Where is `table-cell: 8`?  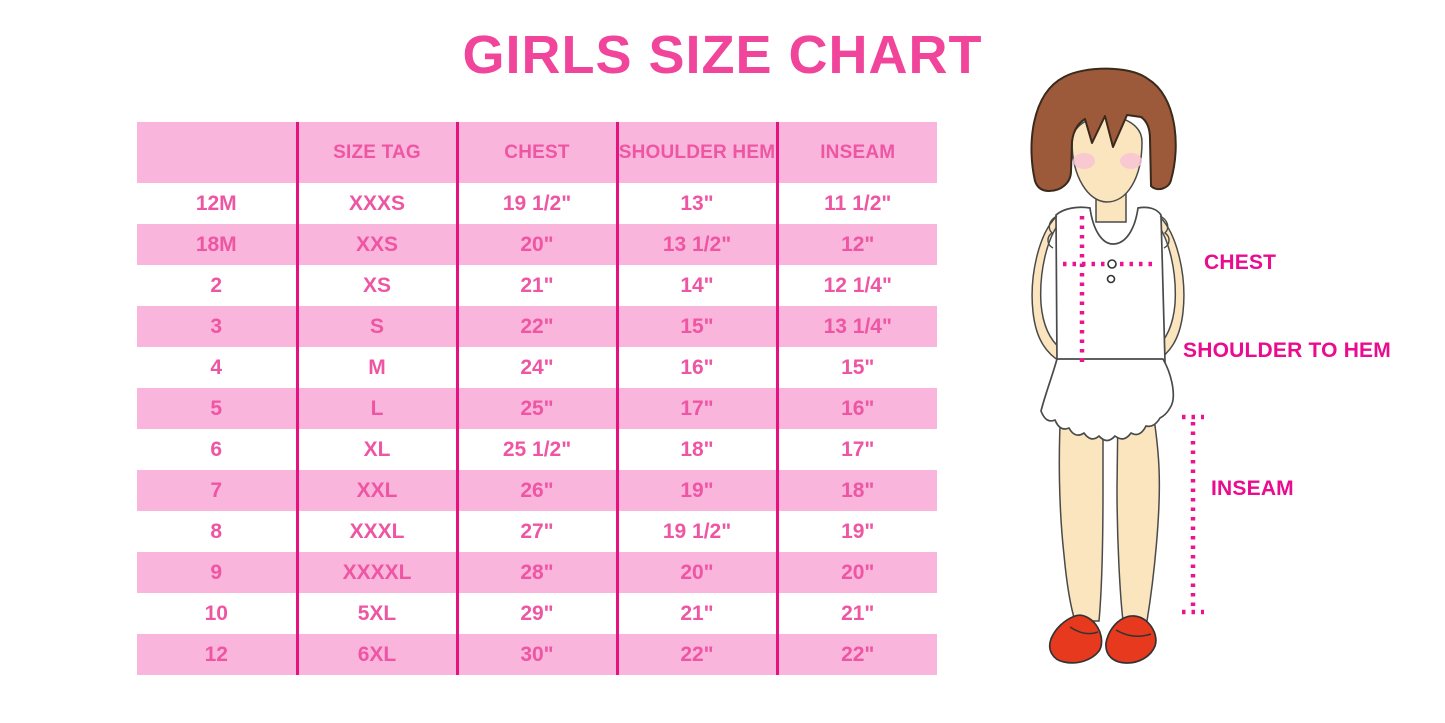 table-cell: 8 is located at coordinates (216, 531).